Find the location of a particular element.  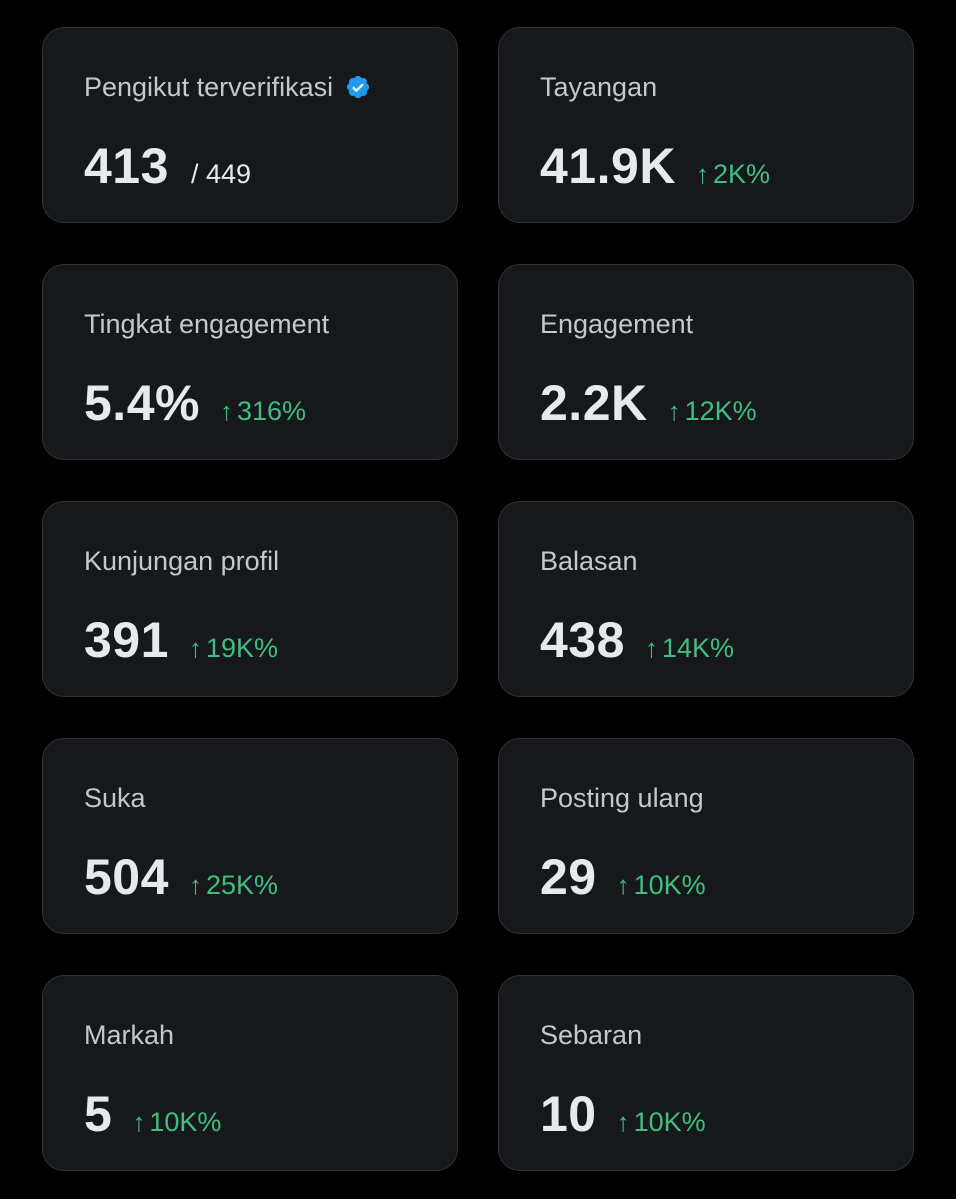

stat-label-row: Pengikut terverifikasi is located at coordinates (227, 87).